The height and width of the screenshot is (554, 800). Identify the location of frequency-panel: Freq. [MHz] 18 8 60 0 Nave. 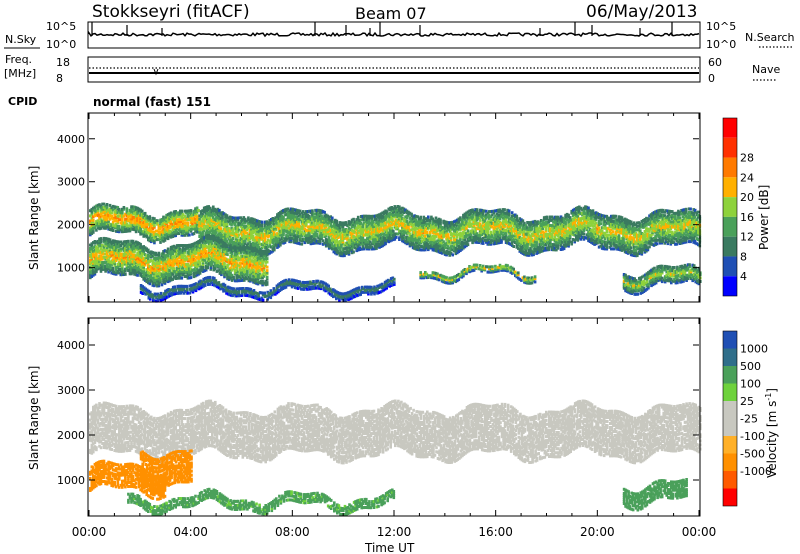
(392, 69).